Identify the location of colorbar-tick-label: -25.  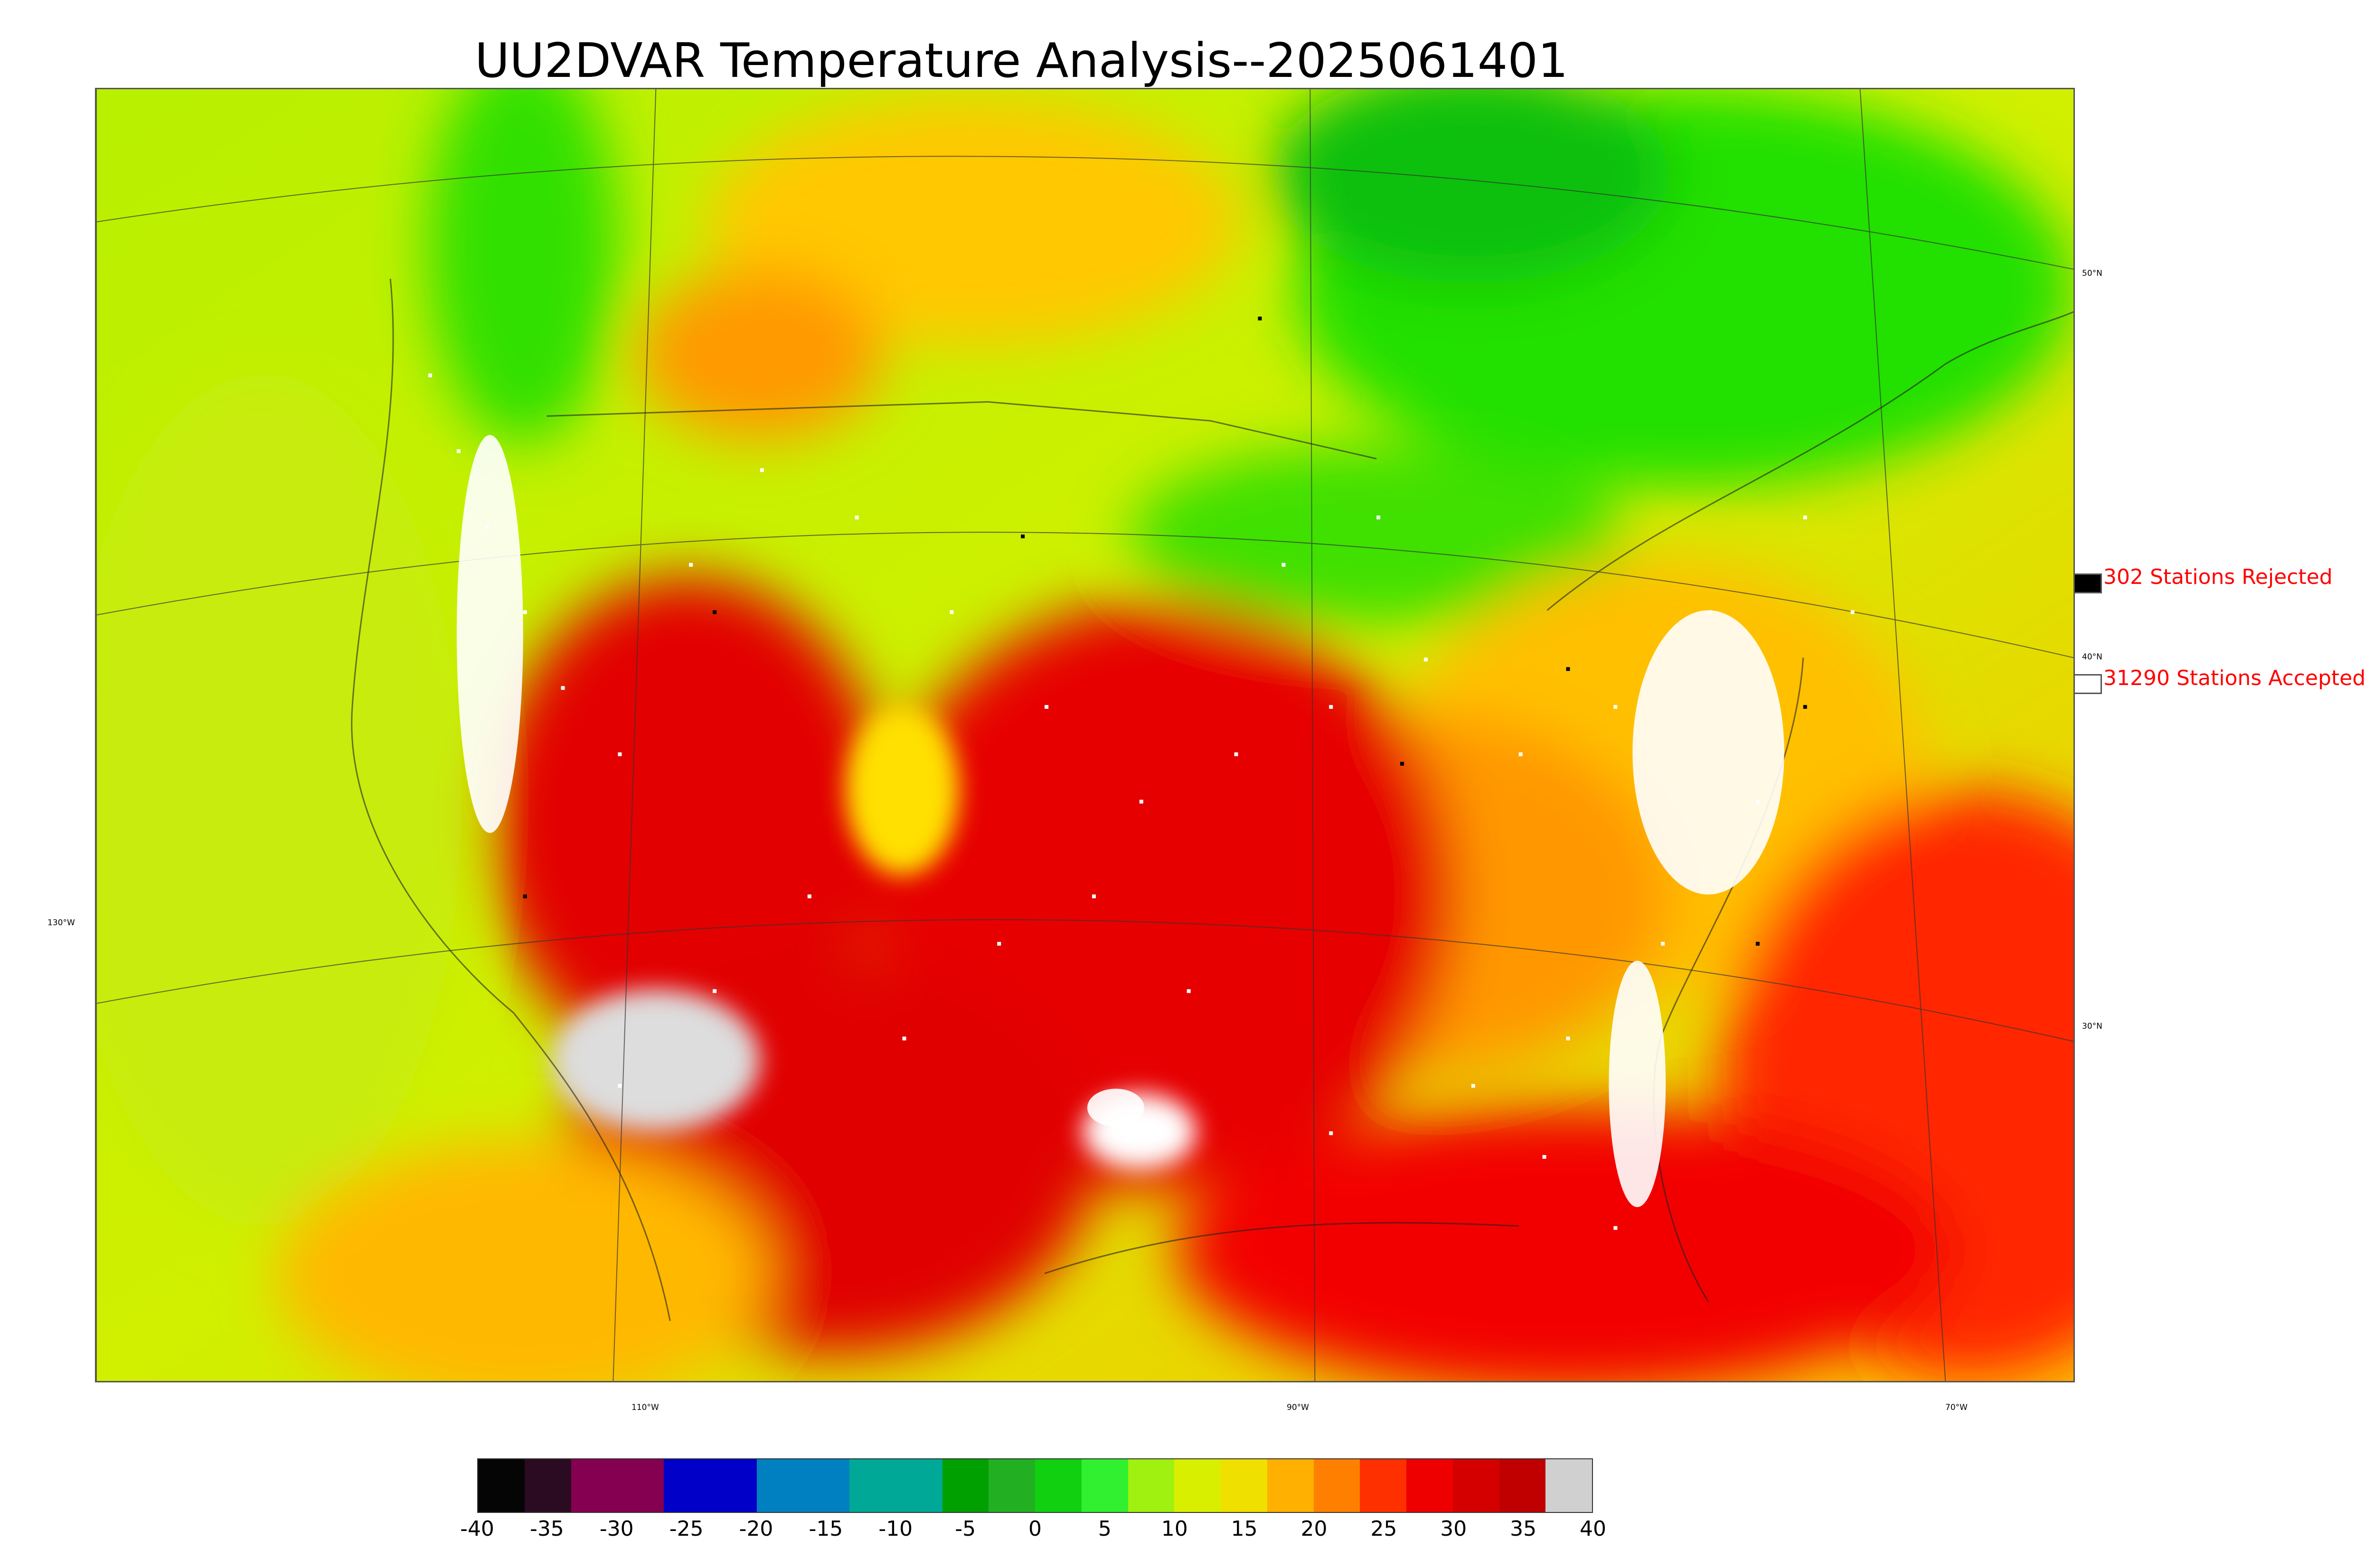
(686, 1529).